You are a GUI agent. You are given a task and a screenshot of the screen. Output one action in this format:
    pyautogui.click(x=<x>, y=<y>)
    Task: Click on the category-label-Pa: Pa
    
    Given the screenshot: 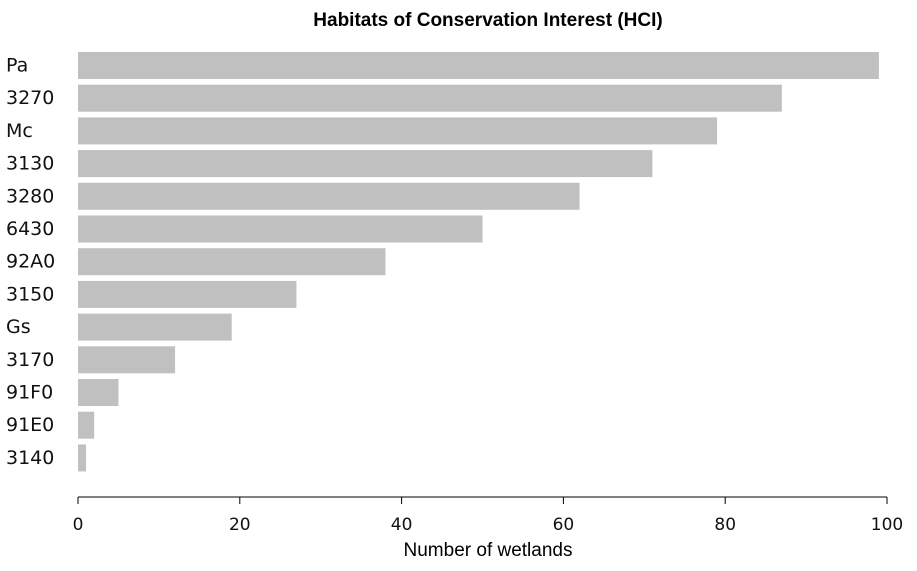 What is the action you would take?
    pyautogui.click(x=17, y=66)
    